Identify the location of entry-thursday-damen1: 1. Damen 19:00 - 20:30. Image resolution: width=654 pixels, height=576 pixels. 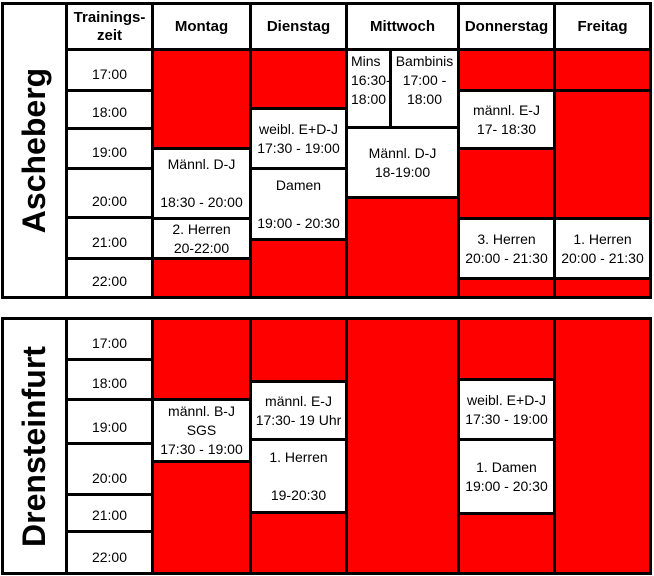
(506, 476).